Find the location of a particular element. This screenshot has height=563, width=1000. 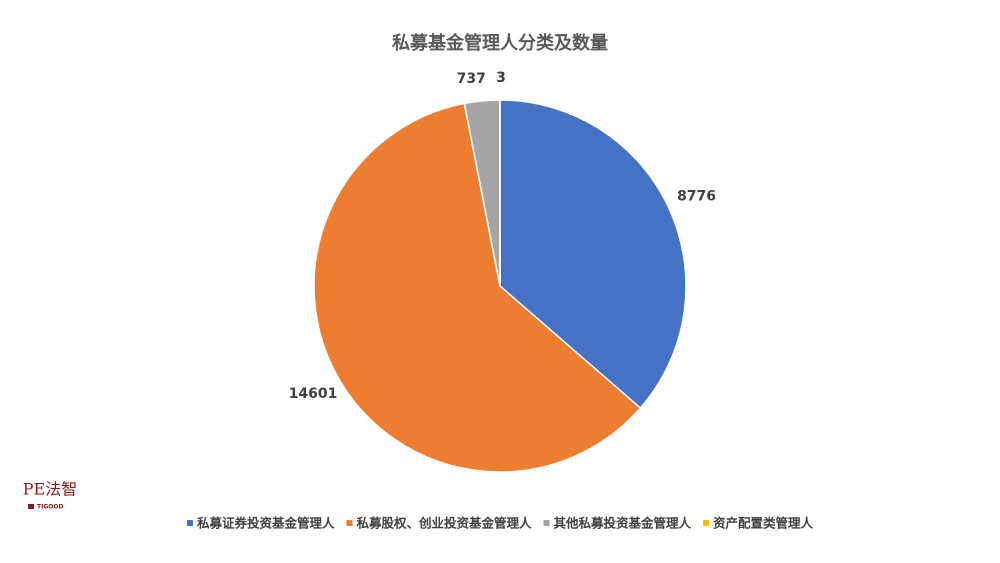

logo-subtext: TIGOOD is located at coordinates (50, 507).